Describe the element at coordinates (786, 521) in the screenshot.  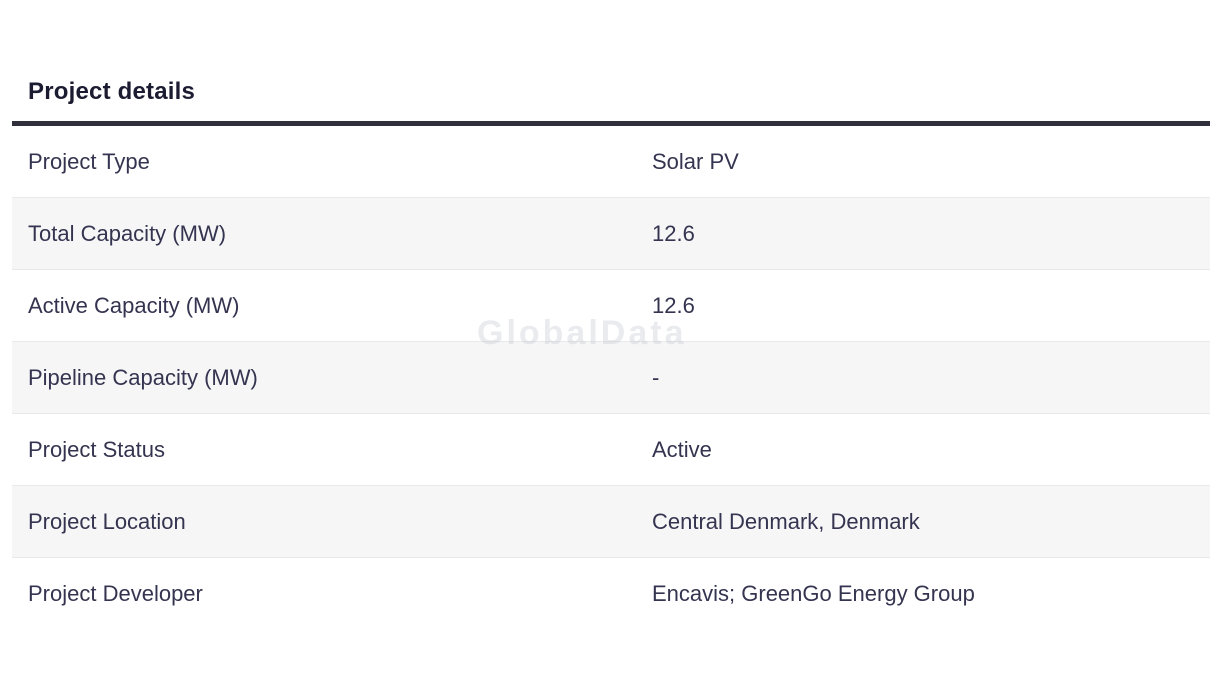
I see `row-value: Central Denmark, Denmark` at that location.